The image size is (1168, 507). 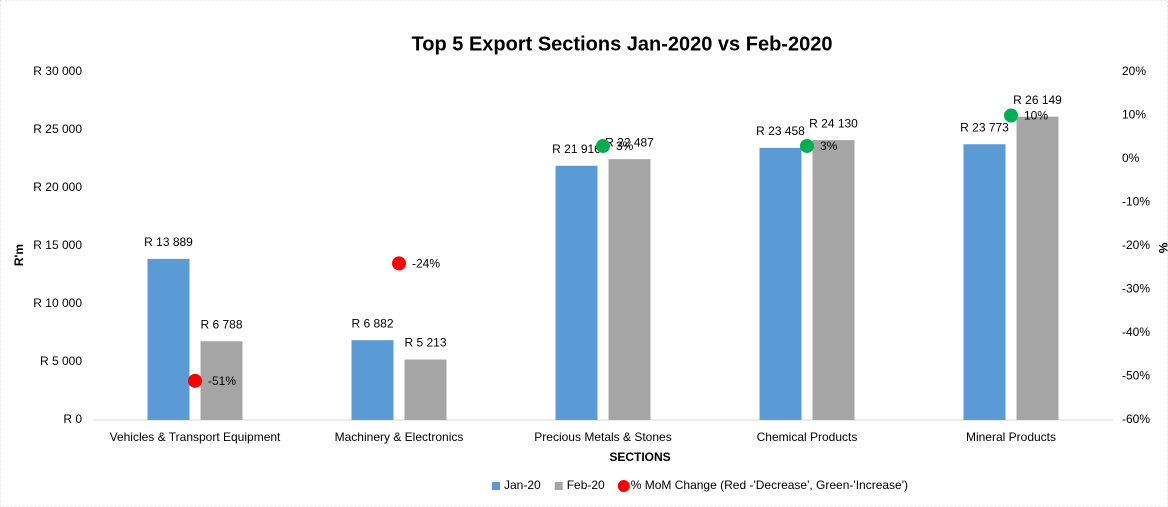 What do you see at coordinates (57, 187) in the screenshot?
I see `y-tick-label: R 20 000` at bounding box center [57, 187].